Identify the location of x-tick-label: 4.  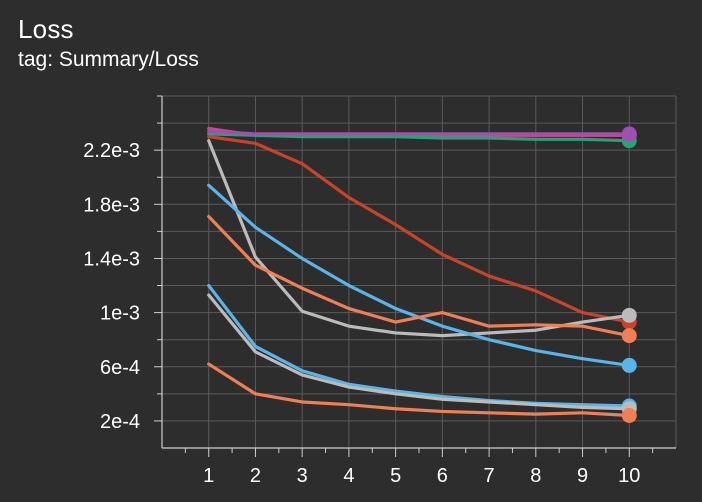
(348, 476).